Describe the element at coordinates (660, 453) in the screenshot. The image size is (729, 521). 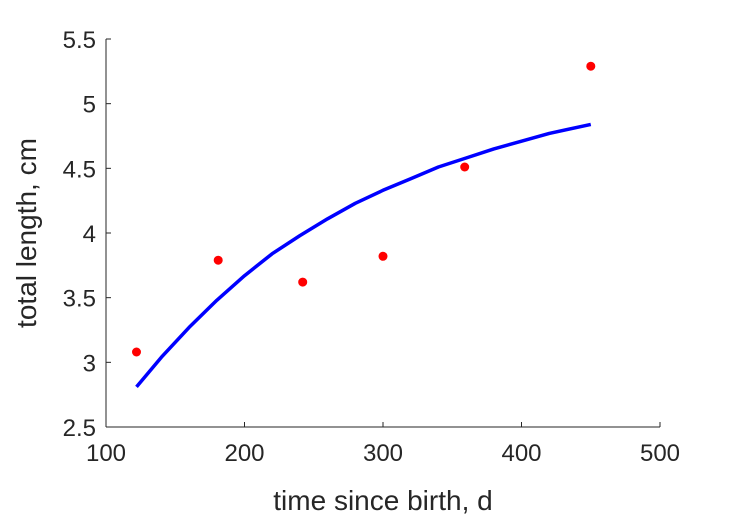
I see `x-tick-label: 500` at that location.